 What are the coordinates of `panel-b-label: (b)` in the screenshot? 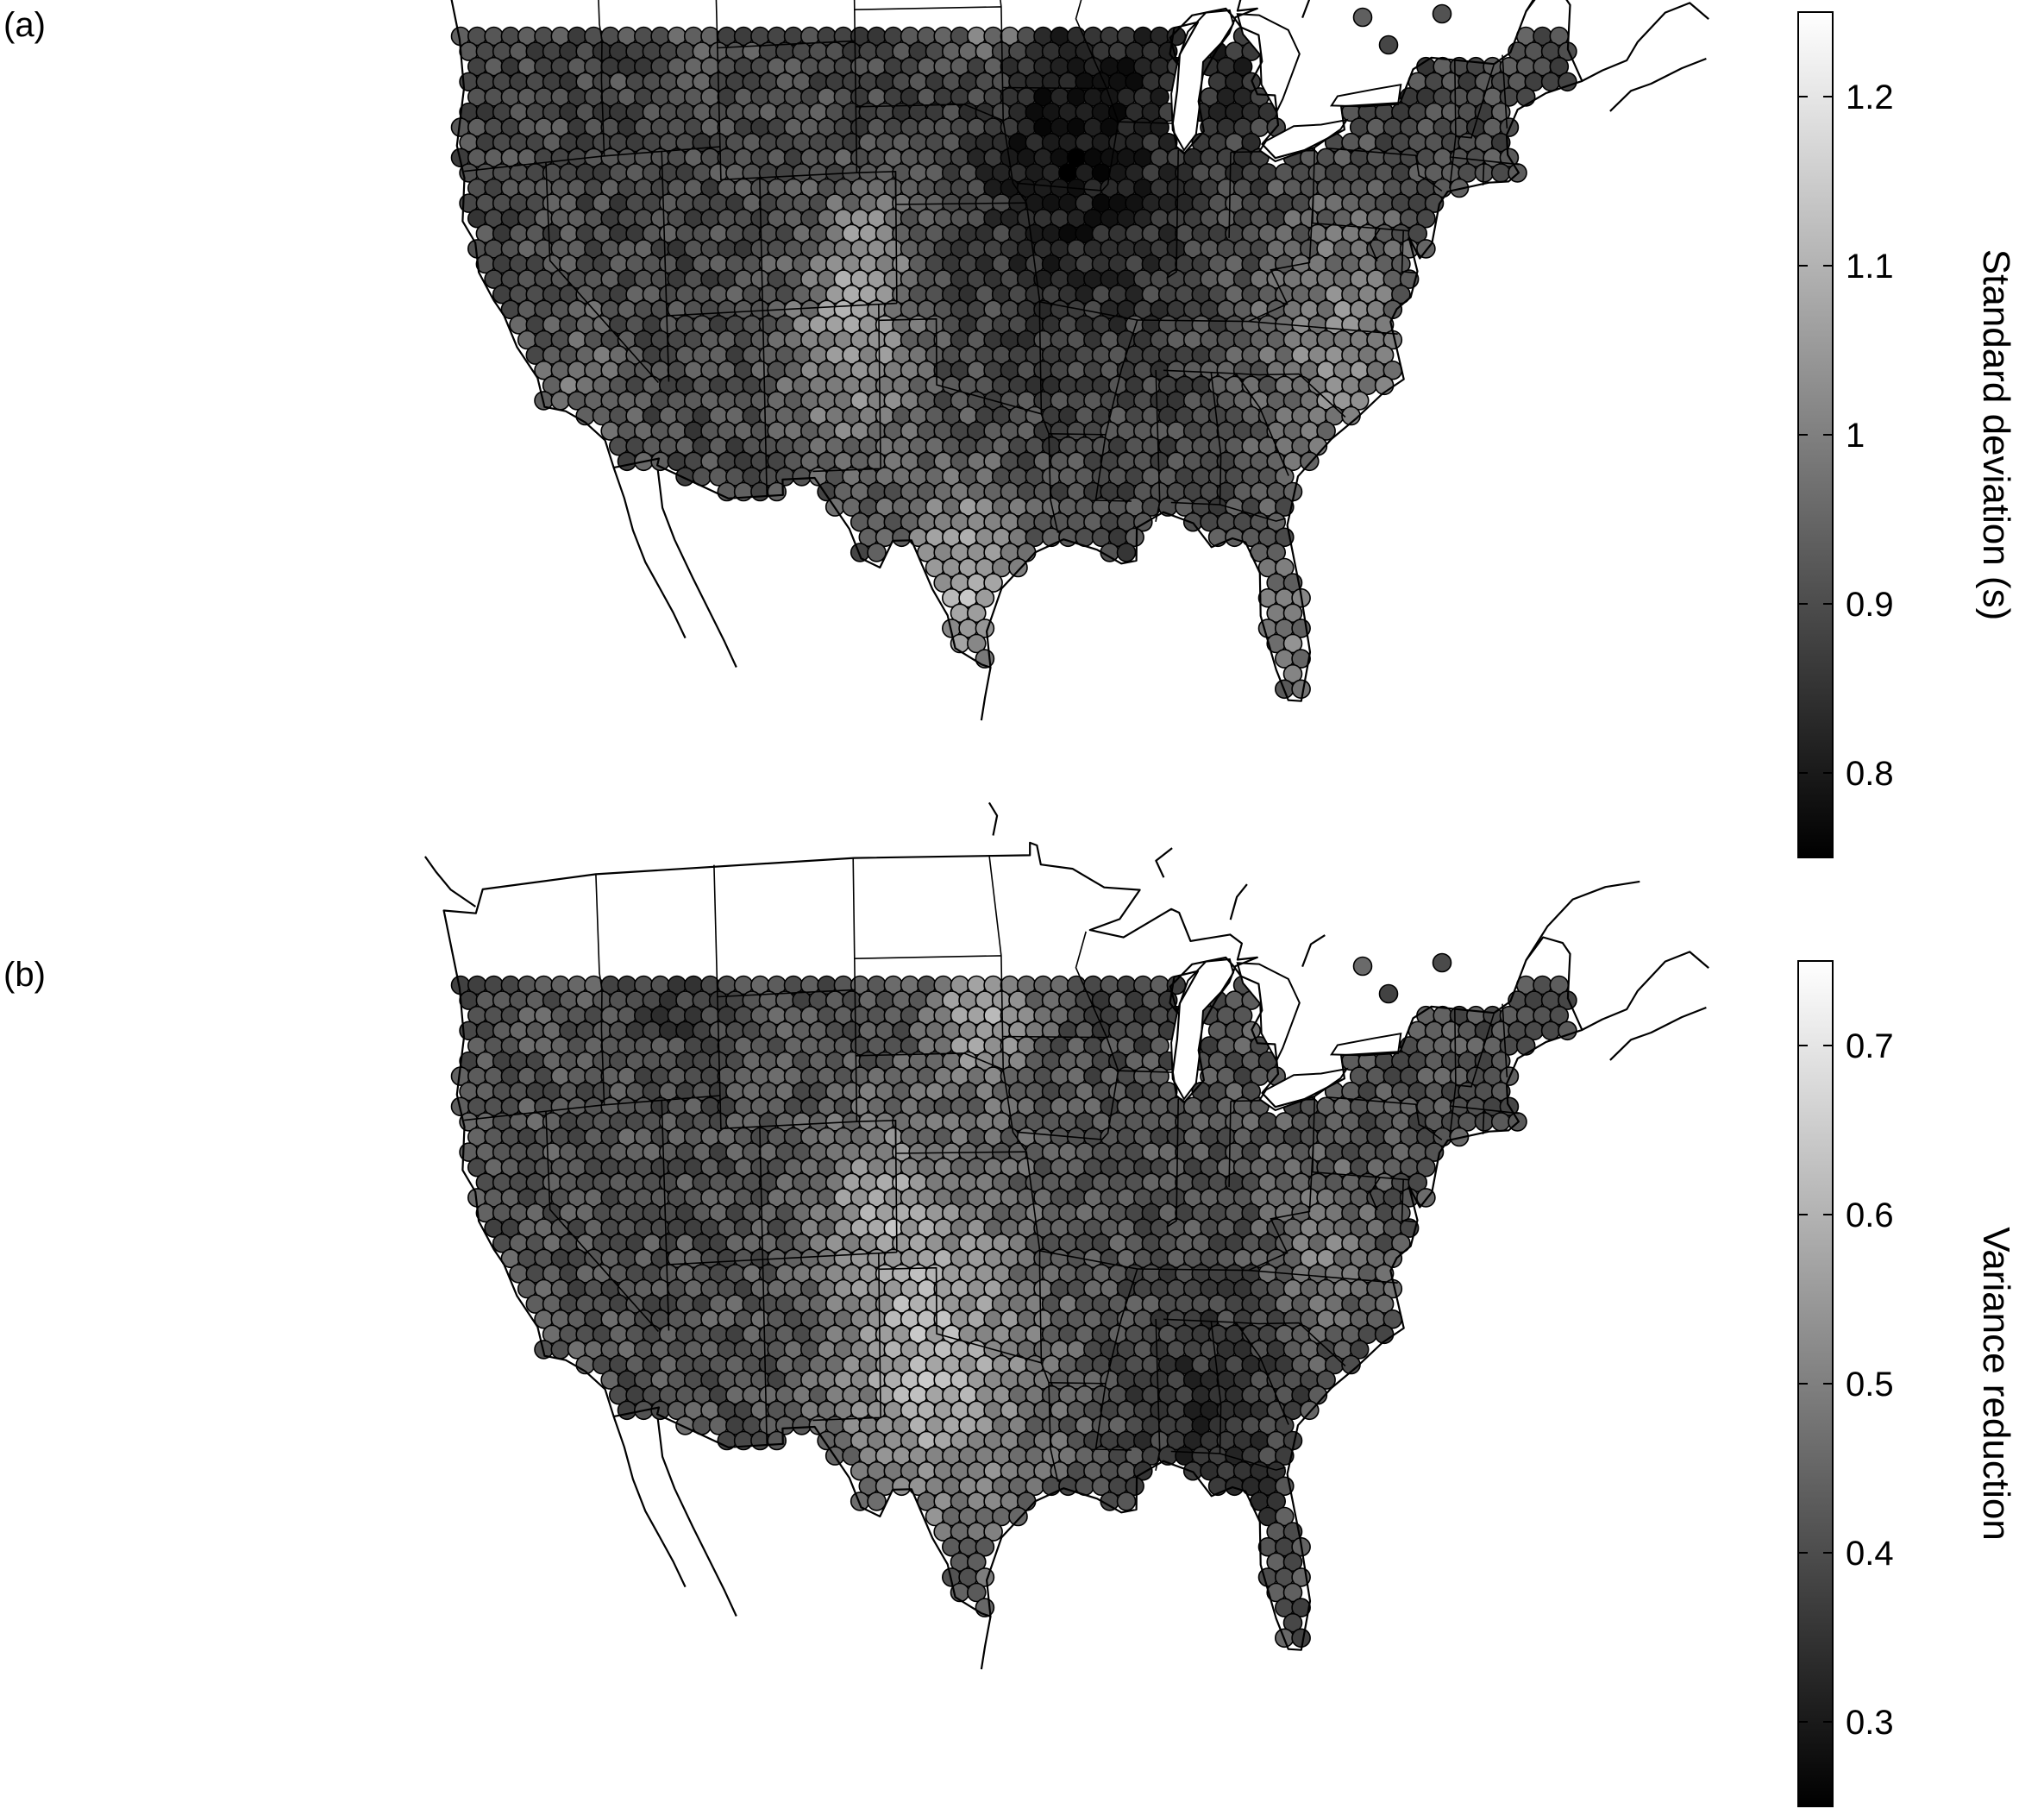 It's located at (24, 975).